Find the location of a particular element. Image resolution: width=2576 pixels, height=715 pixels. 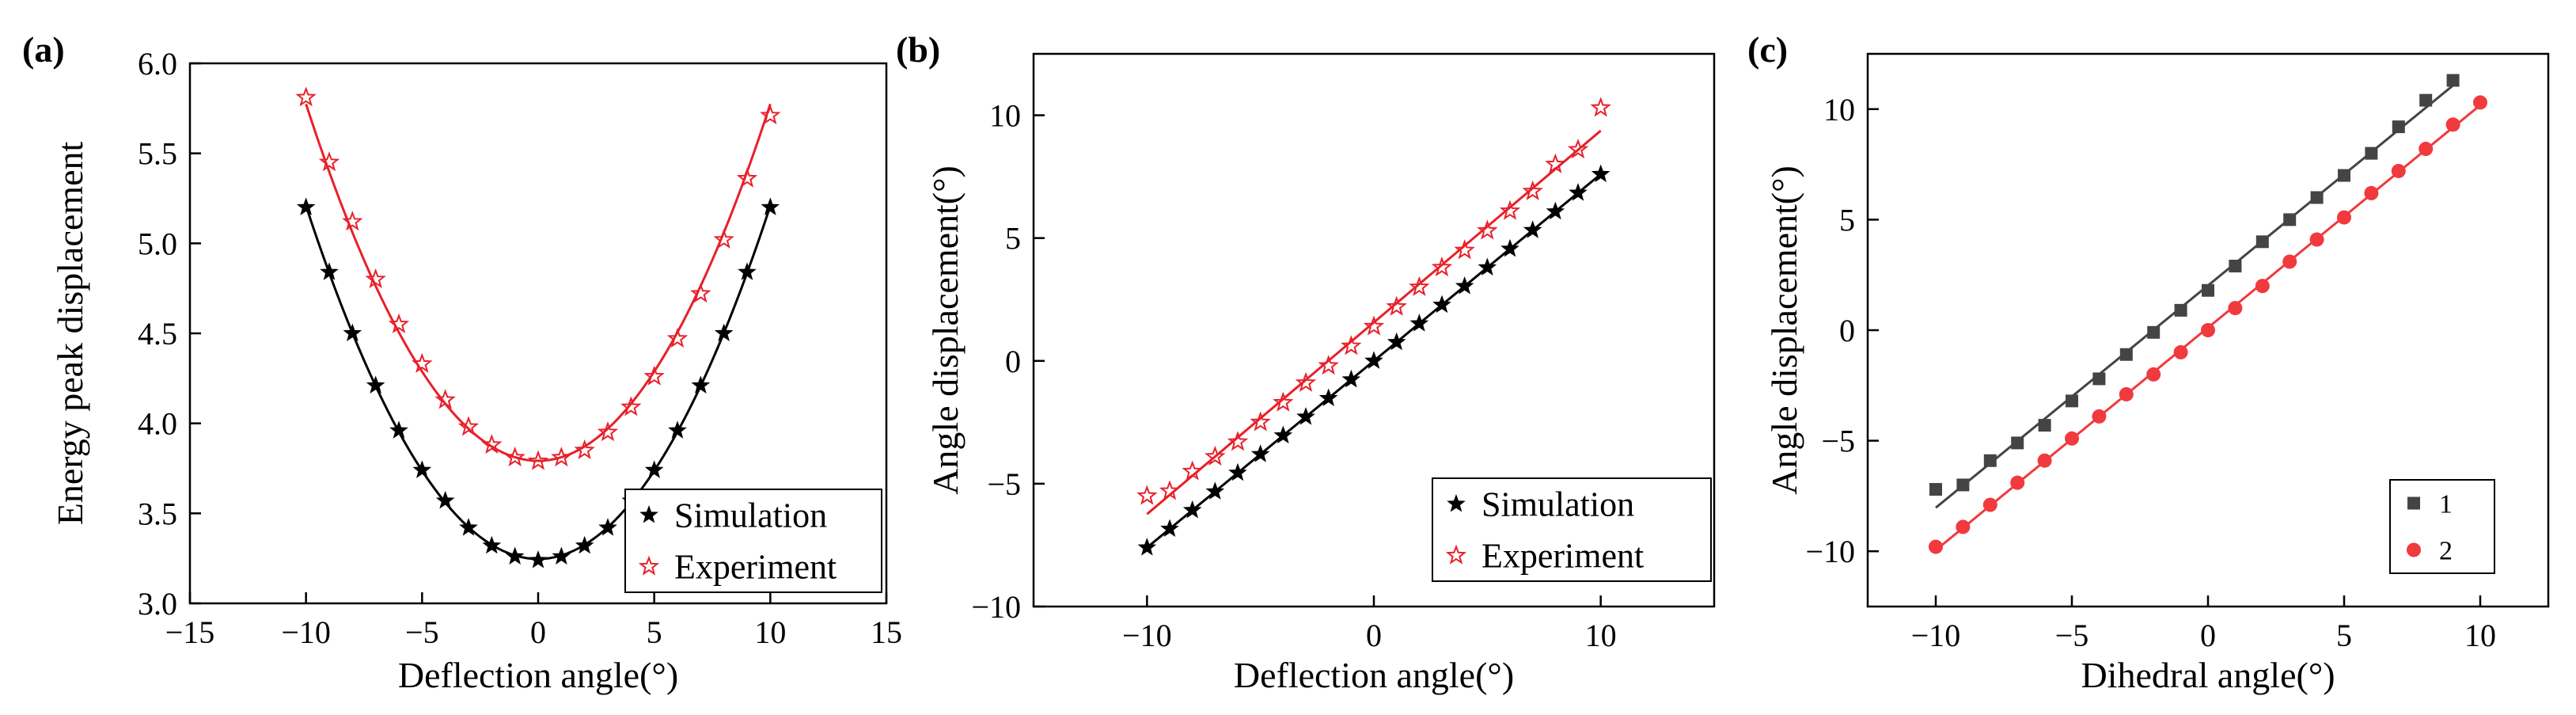

y-tick-label: −5 is located at coordinates (1838, 441).